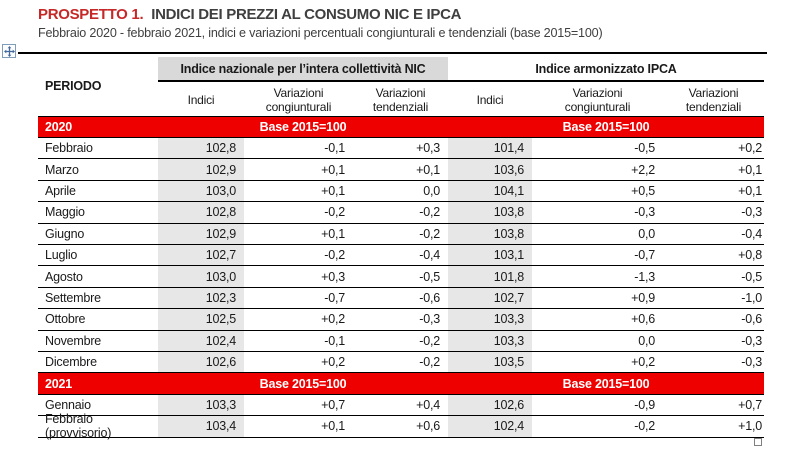  Describe the element at coordinates (428, 169) in the screenshot. I see `nic-var-tend-cell: +0,1` at that location.